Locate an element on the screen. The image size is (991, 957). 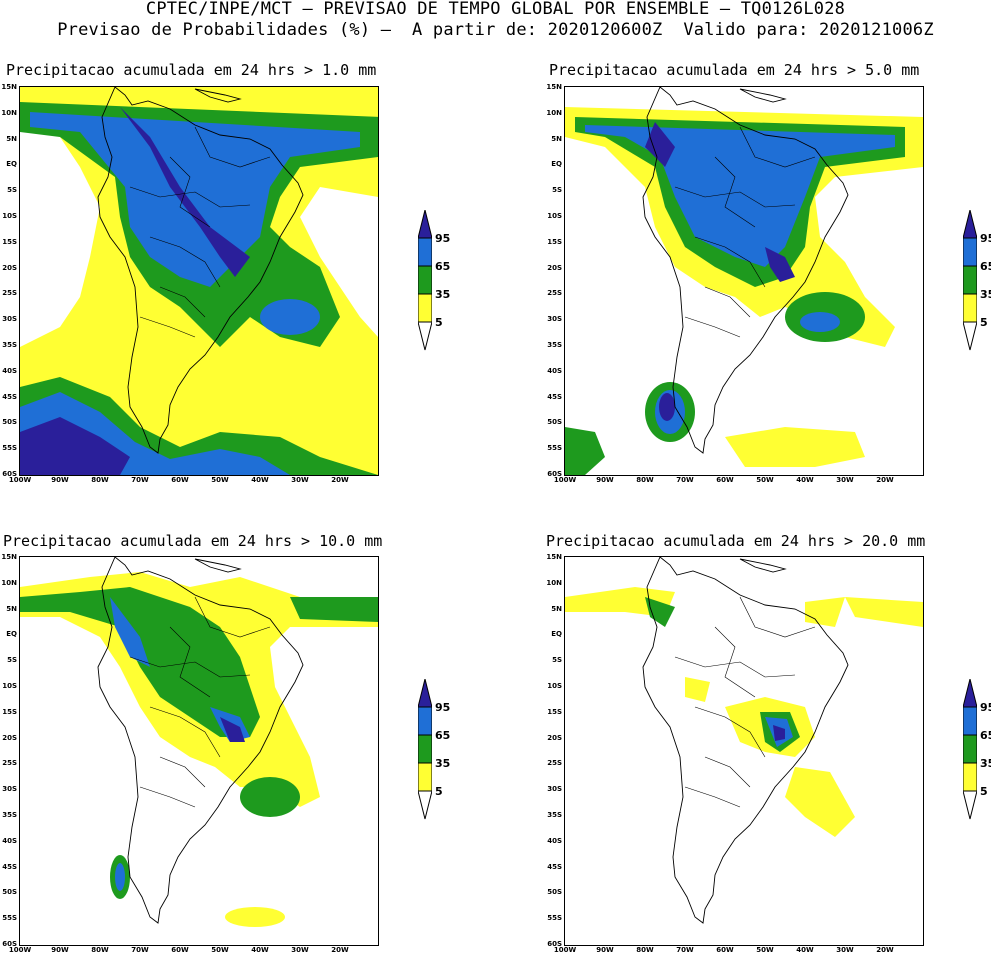
coastline is located at coordinates (745, 270).